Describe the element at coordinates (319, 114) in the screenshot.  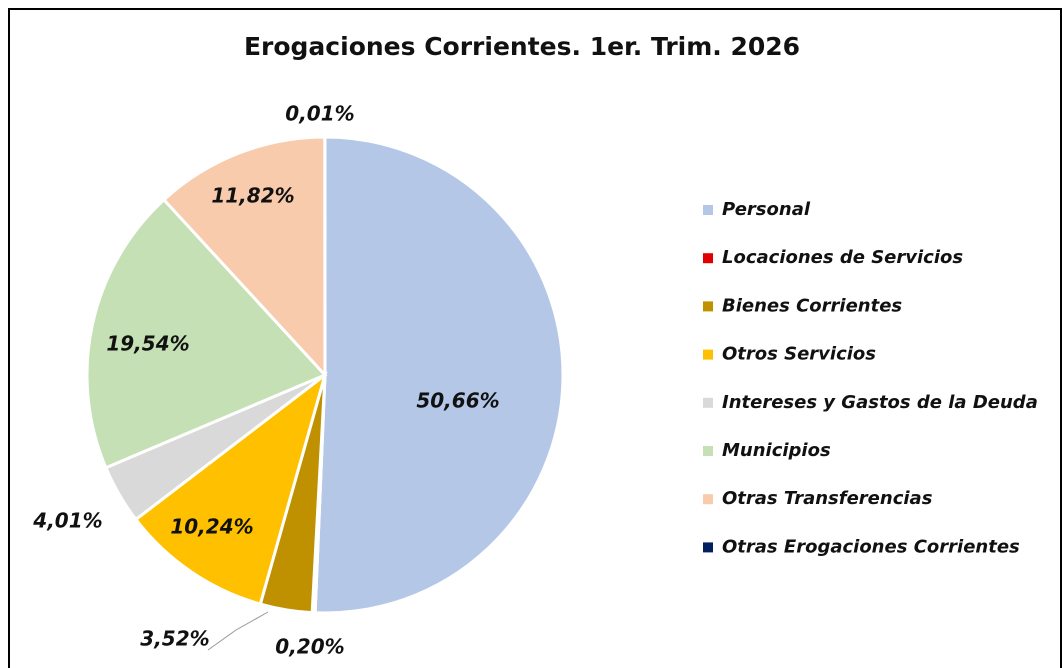
I see `data-label: 0,01%` at that location.